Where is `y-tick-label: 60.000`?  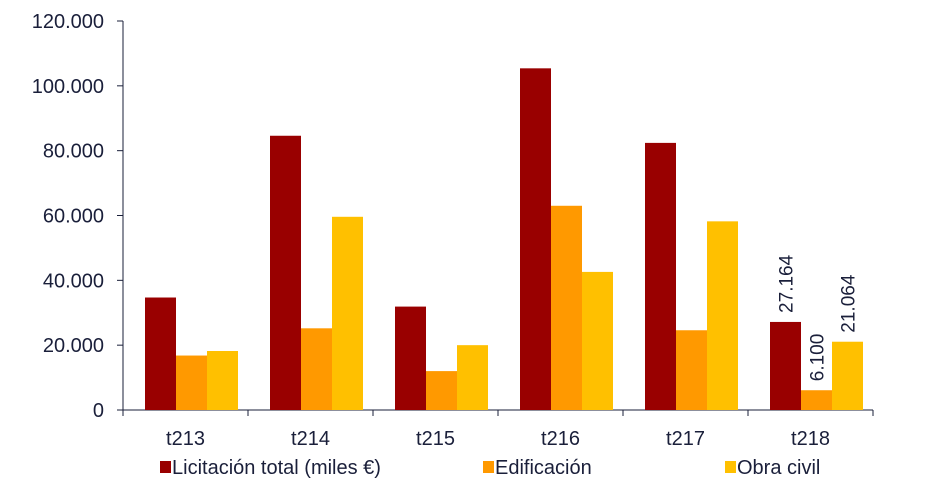
y-tick-label: 60.000 is located at coordinates (73, 217).